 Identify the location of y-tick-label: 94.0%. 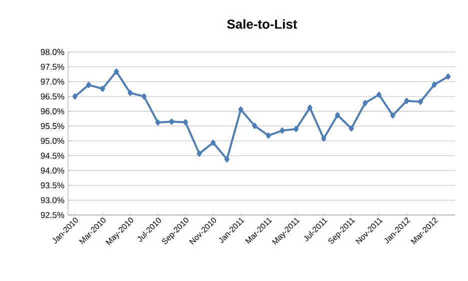
(52, 171).